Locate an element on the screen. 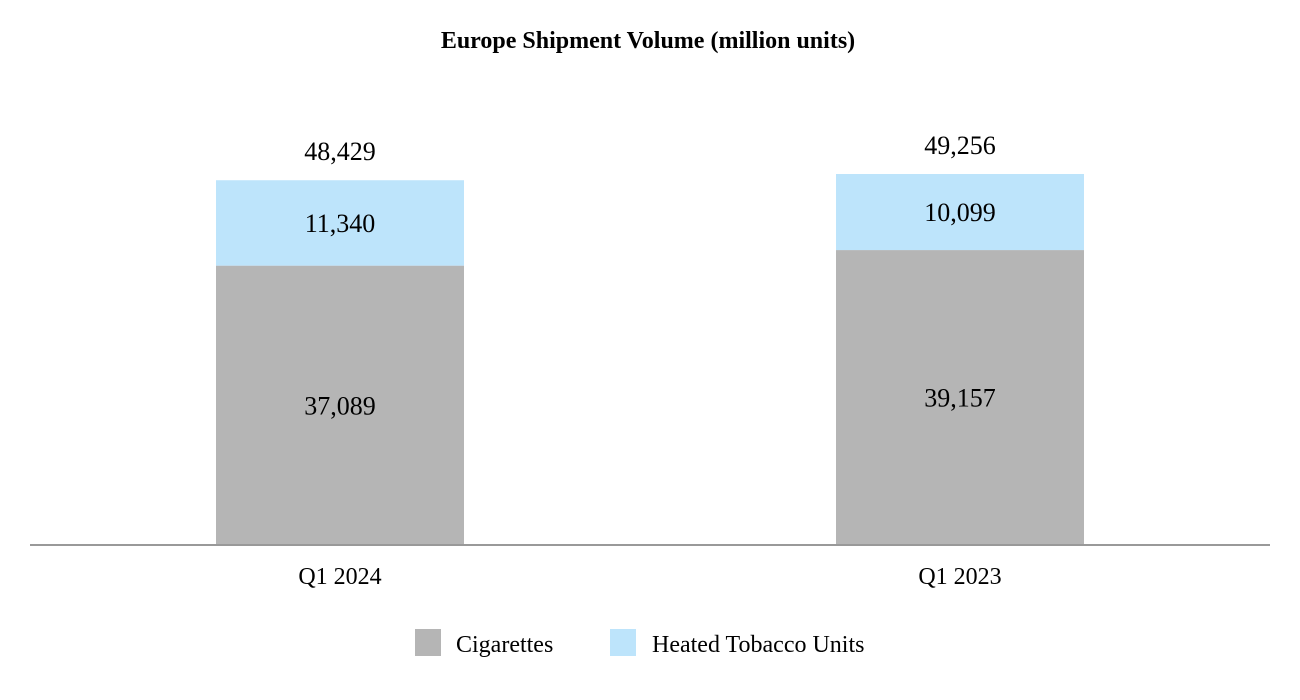  bar-stack-q1-2024: 37,089 11,340 48,429 is located at coordinates (340, 341).